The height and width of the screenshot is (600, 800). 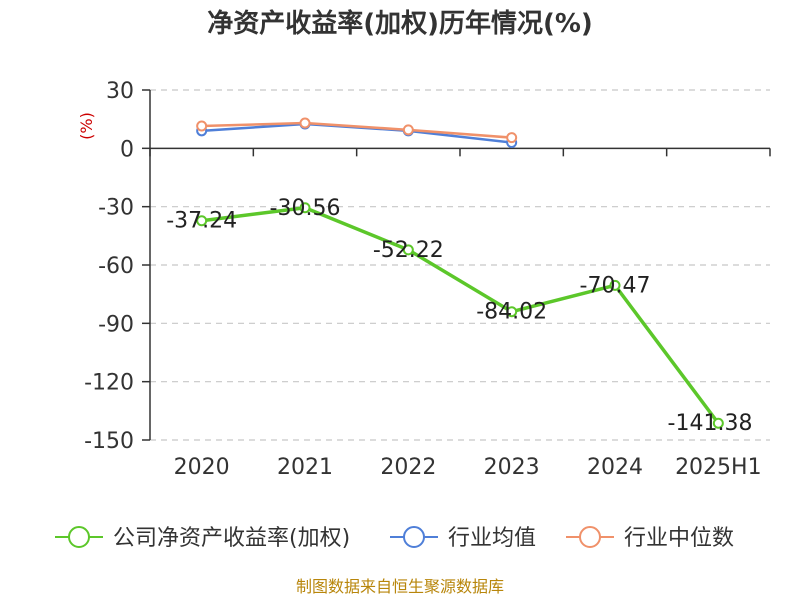 I want to click on legend: 公司净资产收益率(加权) 行业均值 行业中位数, so click(x=394, y=538).